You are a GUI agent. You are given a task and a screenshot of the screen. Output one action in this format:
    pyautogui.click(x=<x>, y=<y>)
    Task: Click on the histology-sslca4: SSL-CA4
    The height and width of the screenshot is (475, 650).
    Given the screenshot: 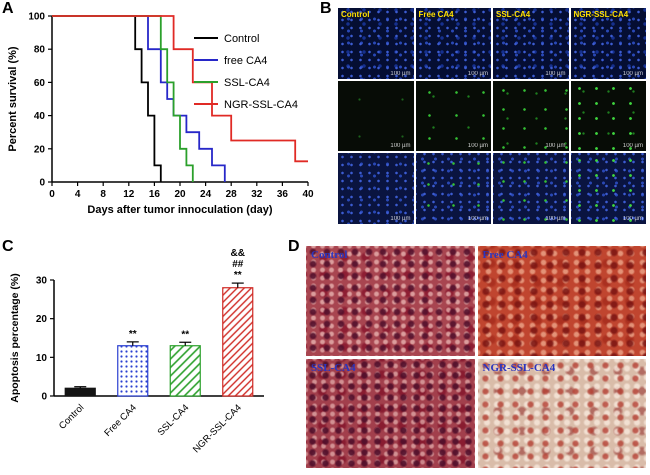 What is the action you would take?
    pyautogui.click(x=390, y=413)
    